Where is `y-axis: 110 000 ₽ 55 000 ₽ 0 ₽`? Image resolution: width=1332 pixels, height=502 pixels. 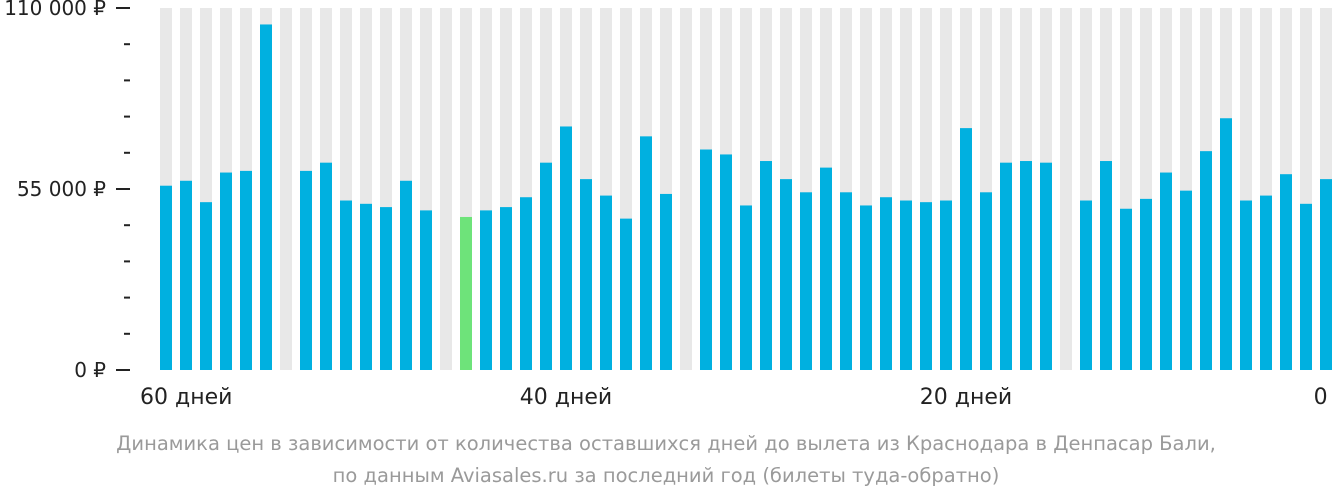
y-axis: 110 000 ₽ 55 000 ₽ 0 ₽ is located at coordinates (67, 191).